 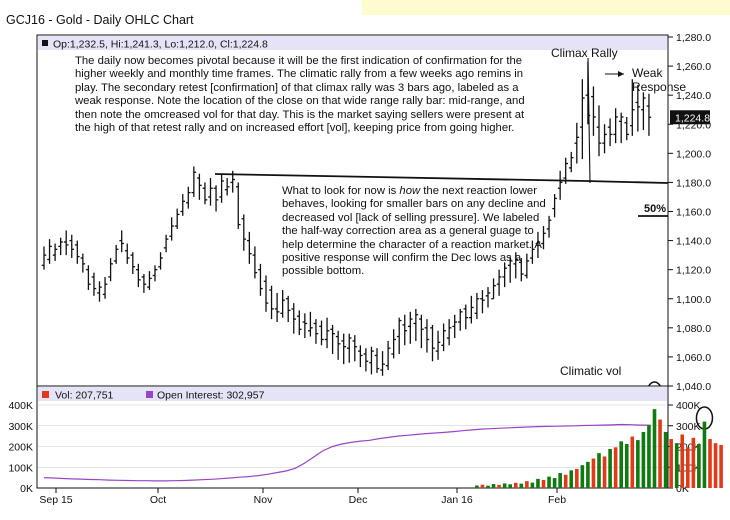 I want to click on vol-tick-label-right: 0K, so click(x=682, y=489).